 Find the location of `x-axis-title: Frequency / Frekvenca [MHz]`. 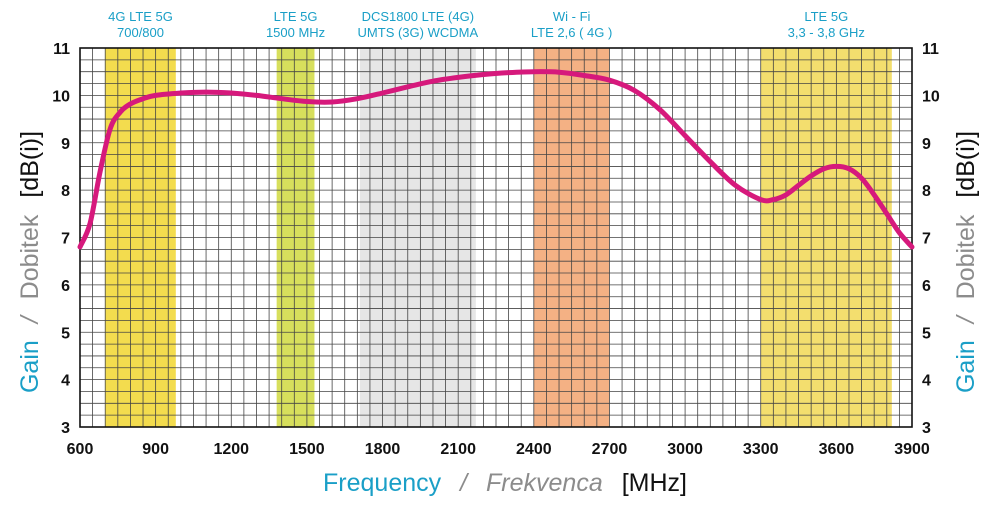

x-axis-title: Frequency / Frekvenca [MHz] is located at coordinates (505, 483).